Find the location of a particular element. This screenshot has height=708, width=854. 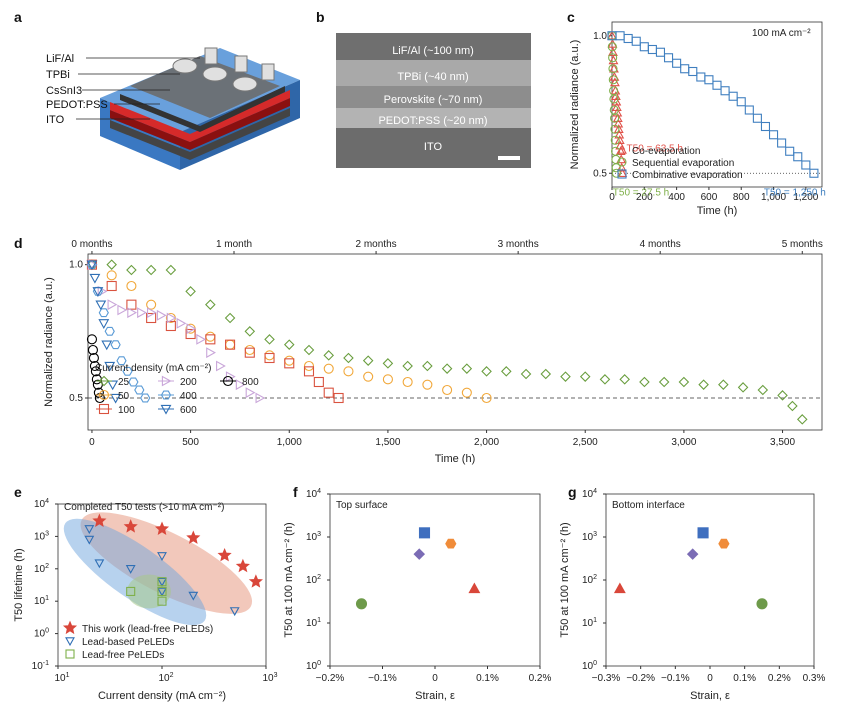

x-tick-label: 0.1% is located at coordinates (487, 678).